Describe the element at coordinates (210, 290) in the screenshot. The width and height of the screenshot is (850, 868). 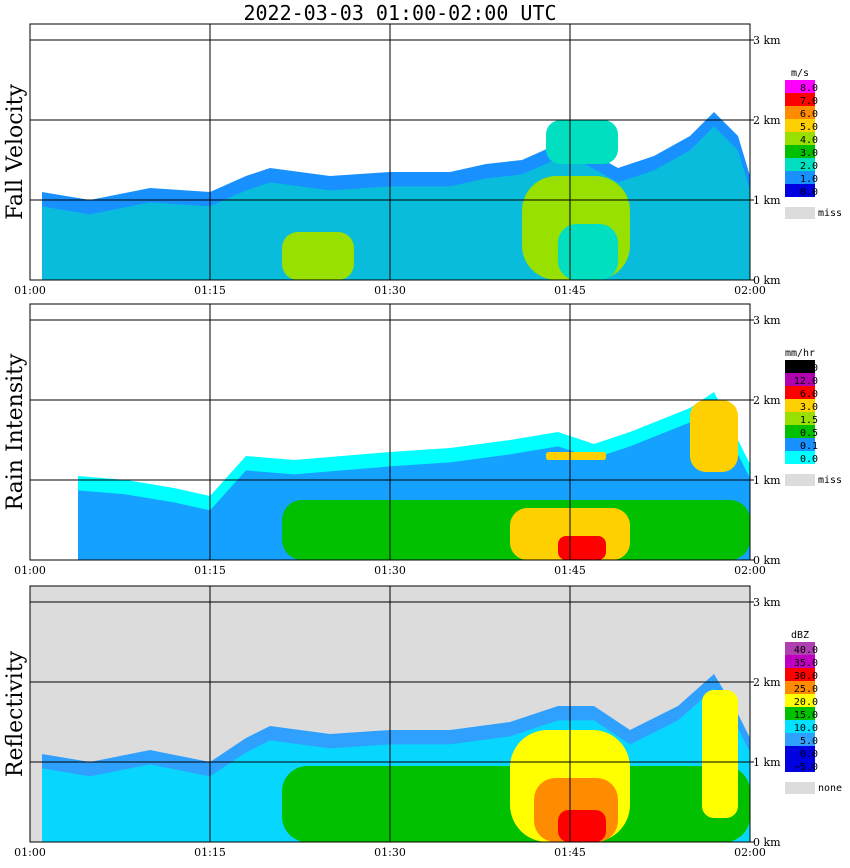
I see `panel1-time-tick-1: 01:15` at that location.